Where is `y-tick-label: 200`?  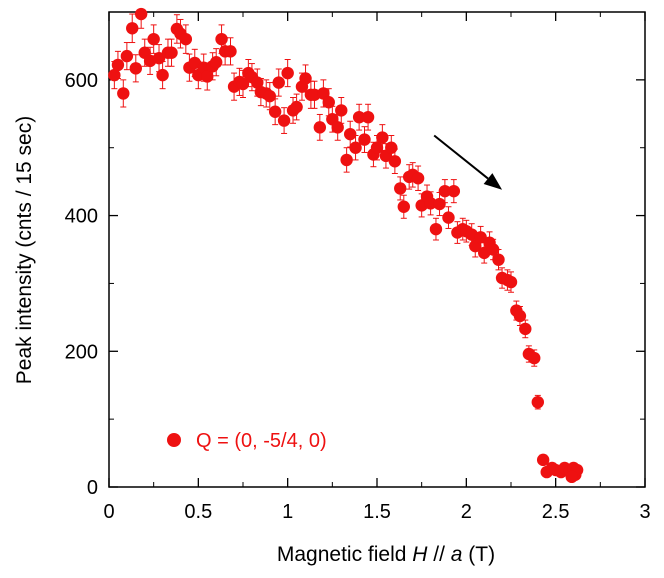 y-tick-label: 200 is located at coordinates (81, 352).